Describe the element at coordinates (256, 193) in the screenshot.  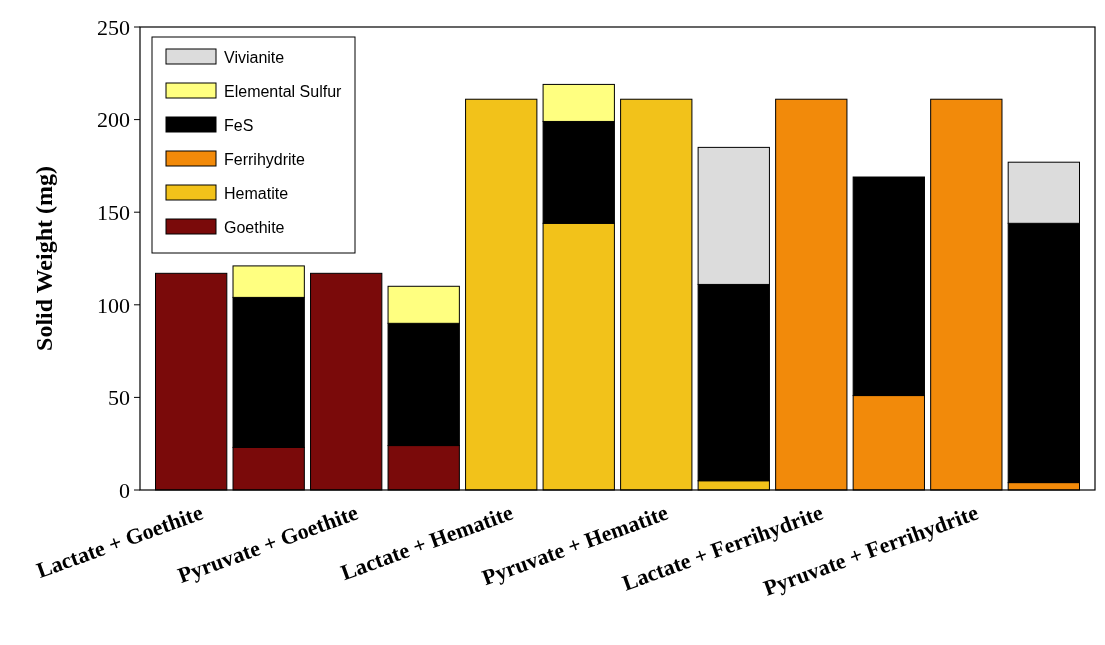
I see `legend-label: Hematite` at that location.